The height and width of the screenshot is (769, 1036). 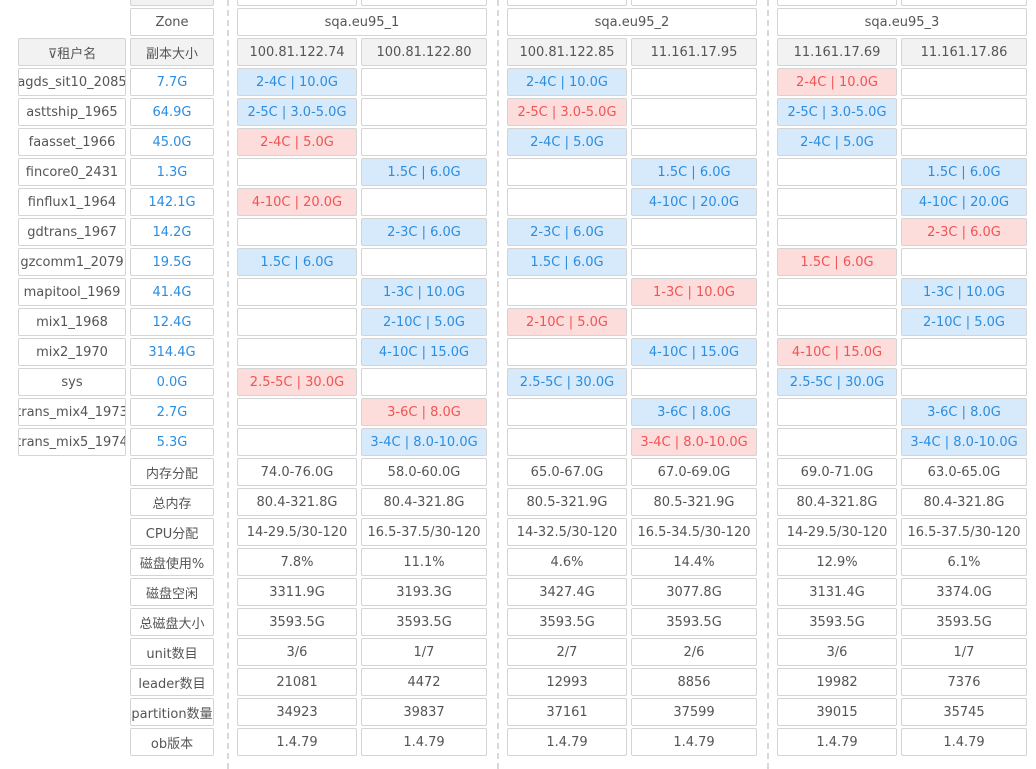 What do you see at coordinates (172, 262) in the screenshot?
I see `replica-size: 19.5G` at bounding box center [172, 262].